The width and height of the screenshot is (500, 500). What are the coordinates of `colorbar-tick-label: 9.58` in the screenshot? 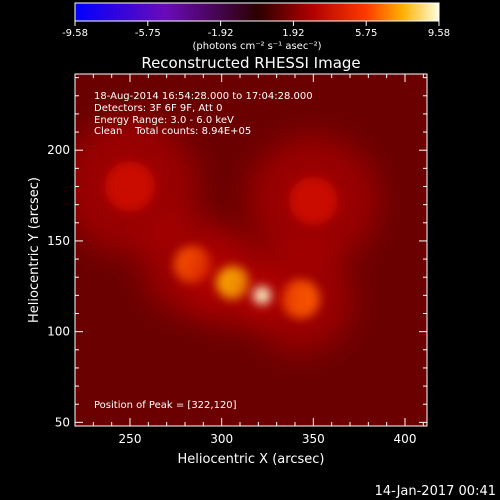 It's located at (439, 33).